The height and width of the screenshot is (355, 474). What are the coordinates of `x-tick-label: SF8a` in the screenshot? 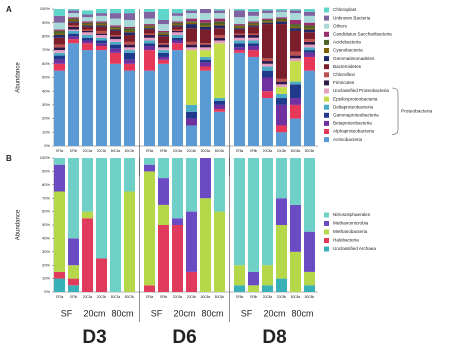 It's located at (240, 297).